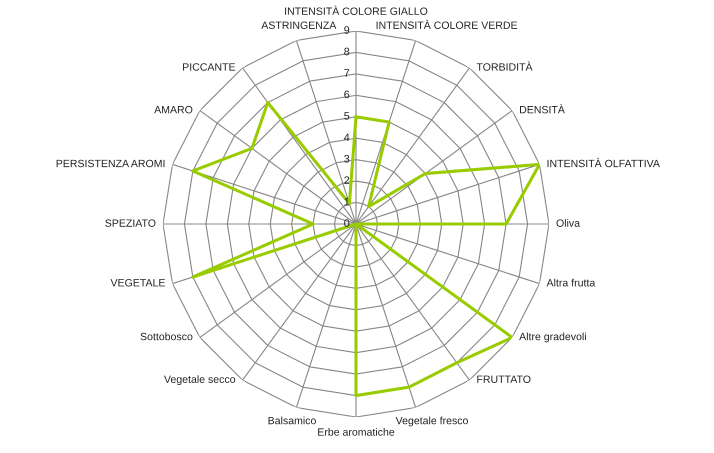 This screenshot has width=714, height=453. What do you see at coordinates (347, 52) in the screenshot?
I see `y-tick-label: 8` at bounding box center [347, 52].